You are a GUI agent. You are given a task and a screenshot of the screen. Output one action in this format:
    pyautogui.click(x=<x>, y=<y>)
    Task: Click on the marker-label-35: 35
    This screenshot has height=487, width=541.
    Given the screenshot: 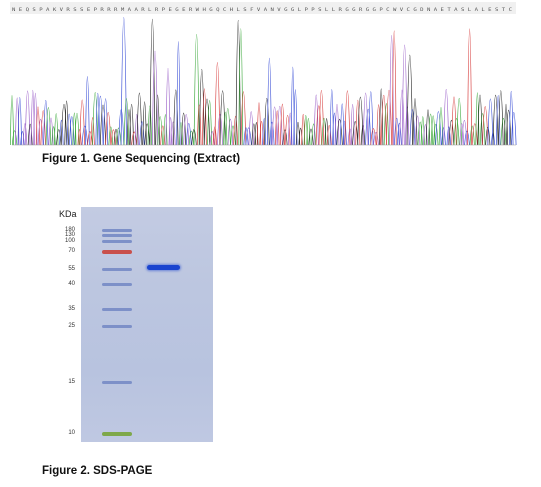 What is the action you would take?
    pyautogui.click(x=71, y=309)
    